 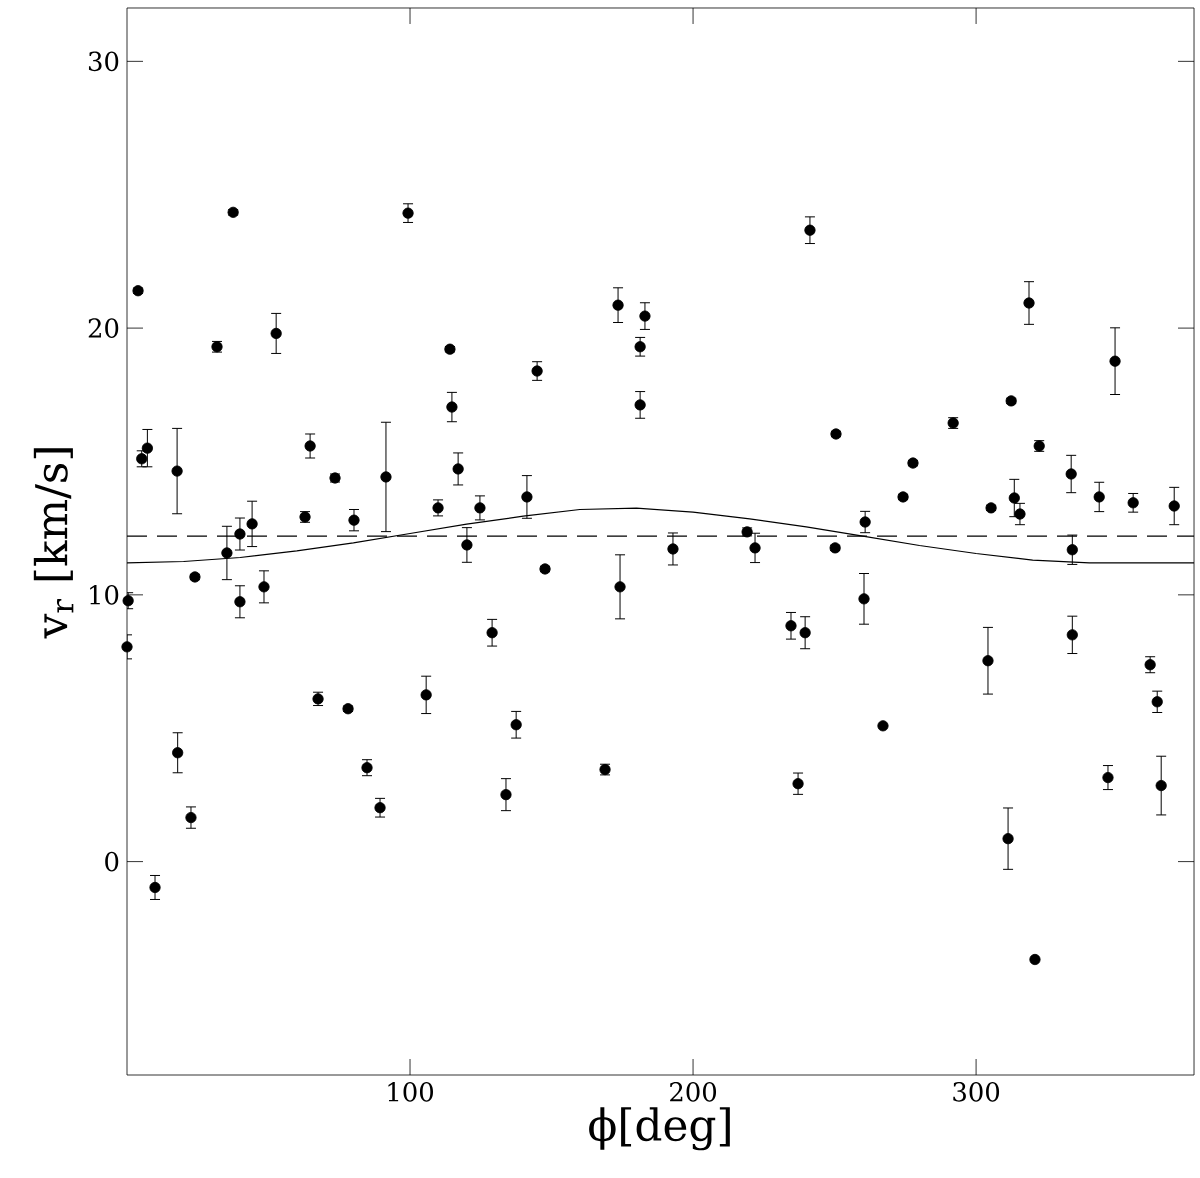 I want to click on y-axis-title: v$_{r}$ [km/s], so click(x=53, y=543).